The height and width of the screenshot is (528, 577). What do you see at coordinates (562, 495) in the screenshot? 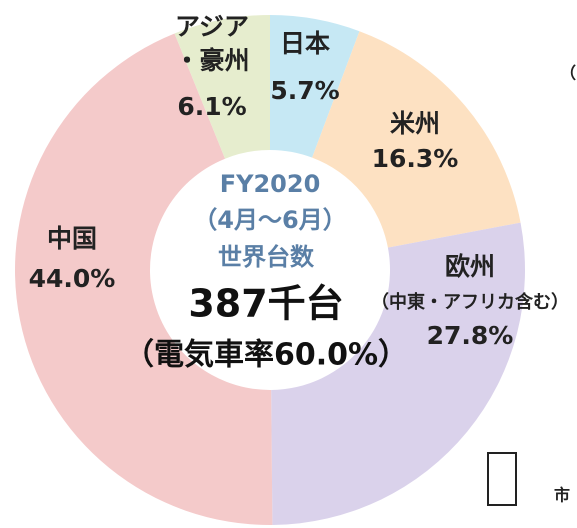
I see `side-text: 市` at bounding box center [562, 495].